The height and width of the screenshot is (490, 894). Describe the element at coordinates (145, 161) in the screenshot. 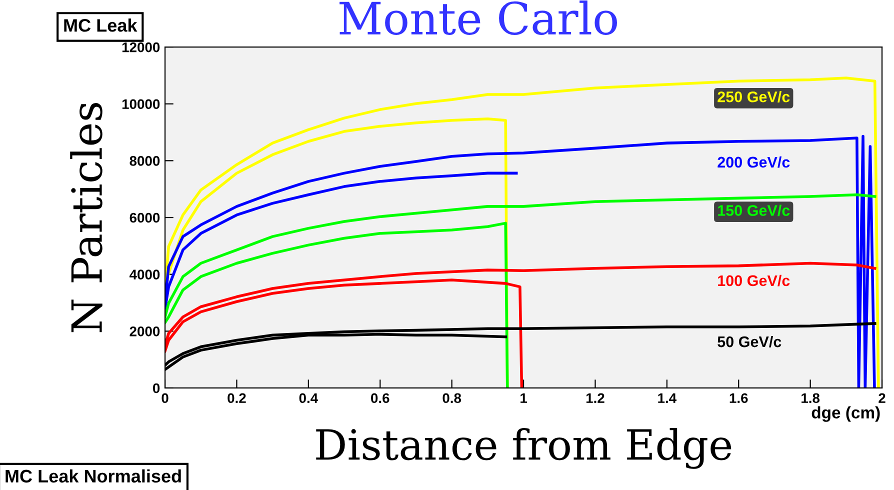

I see `y-tick-label: 8000` at that location.